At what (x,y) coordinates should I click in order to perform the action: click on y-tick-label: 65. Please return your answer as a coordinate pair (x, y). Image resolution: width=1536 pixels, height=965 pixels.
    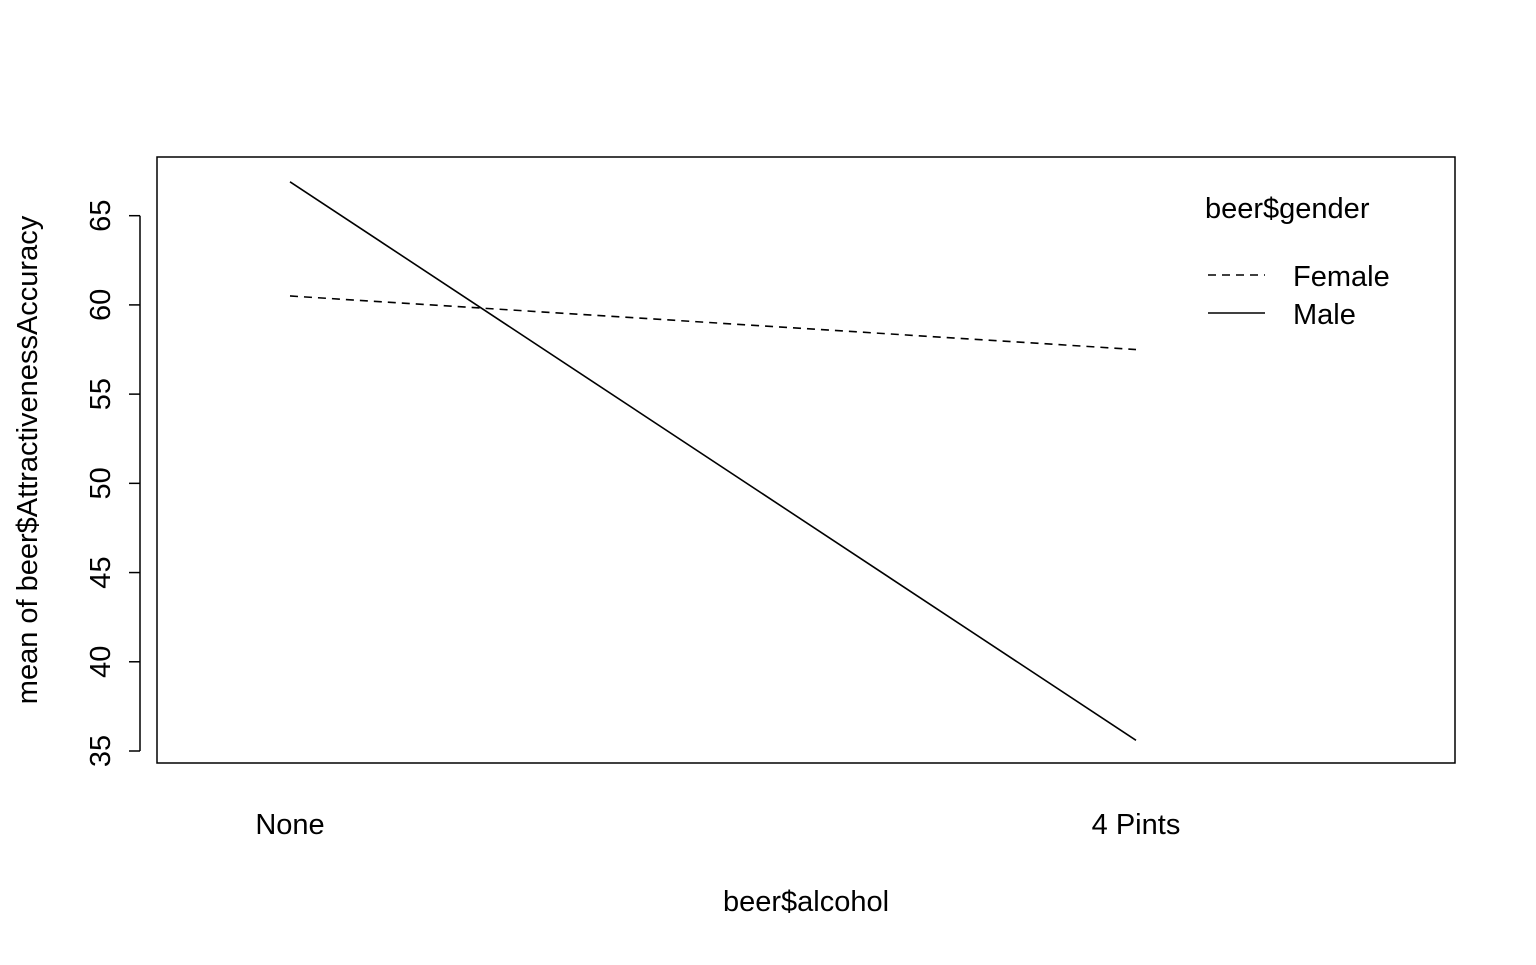
    Looking at the image, I should click on (101, 216).